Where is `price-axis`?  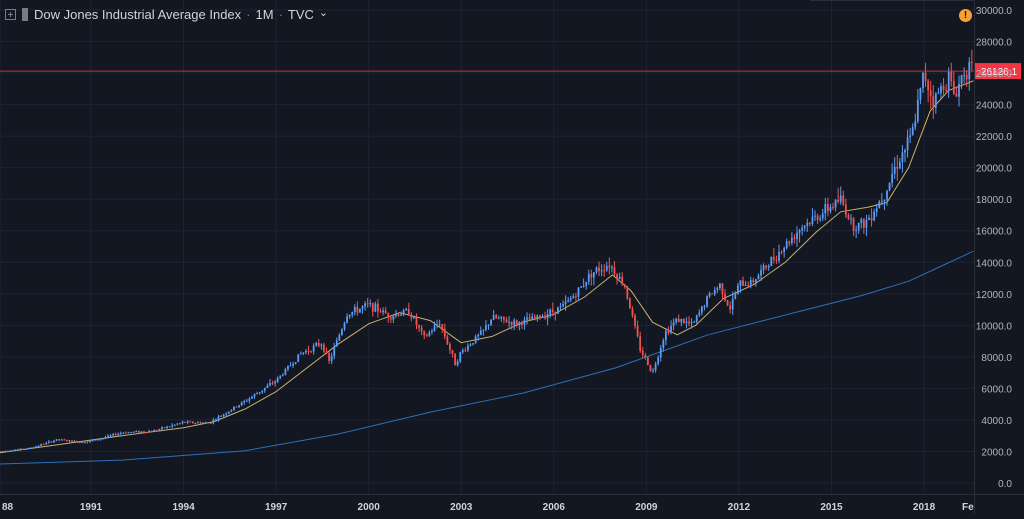 price-axis is located at coordinates (999, 0).